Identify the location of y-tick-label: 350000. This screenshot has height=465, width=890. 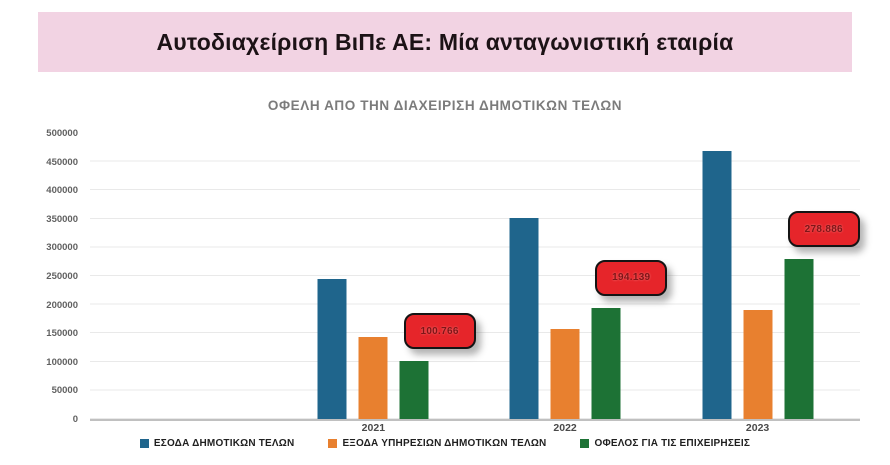
(62, 219).